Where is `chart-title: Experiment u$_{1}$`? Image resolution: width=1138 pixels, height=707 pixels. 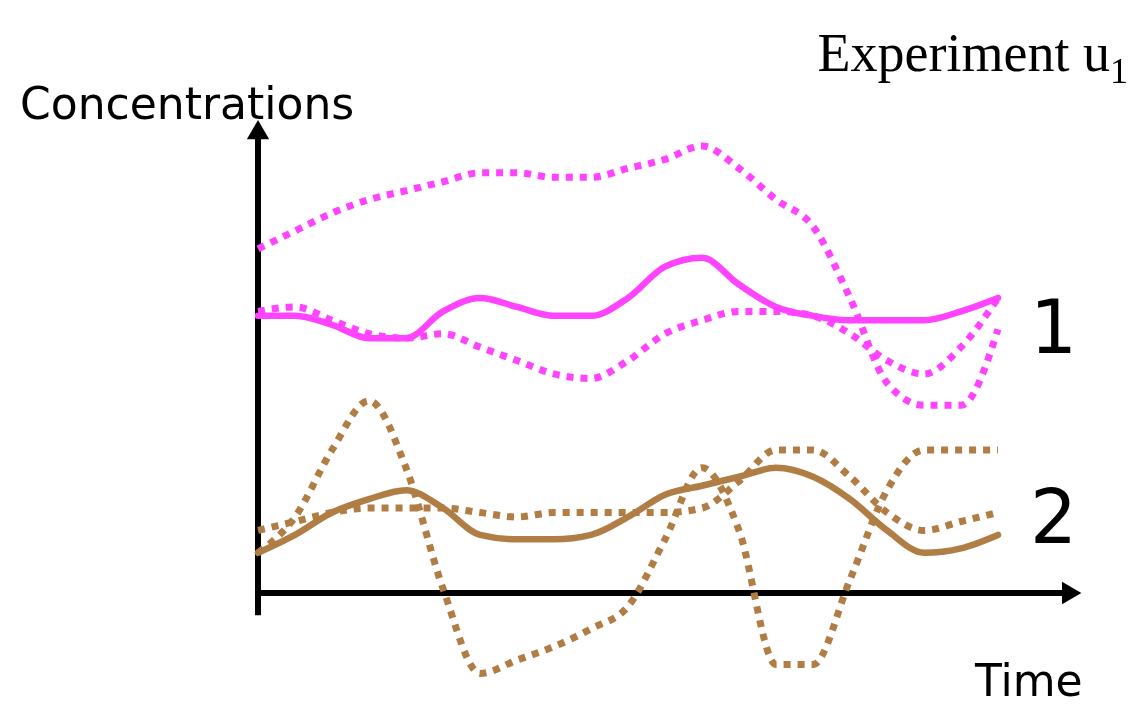 chart-title: Experiment u$_{1}$ is located at coordinates (972, 57).